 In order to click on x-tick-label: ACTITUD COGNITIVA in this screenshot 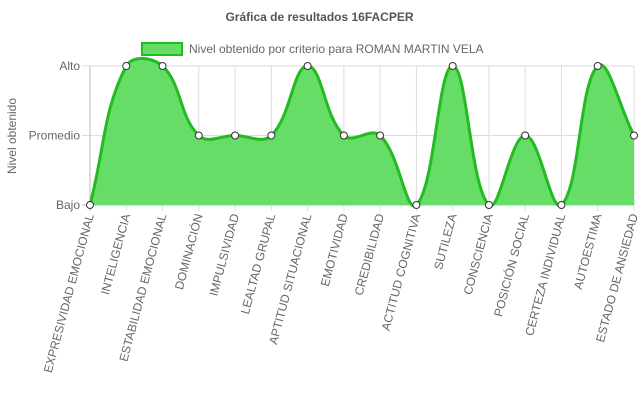, I will do `click(401, 272)`.